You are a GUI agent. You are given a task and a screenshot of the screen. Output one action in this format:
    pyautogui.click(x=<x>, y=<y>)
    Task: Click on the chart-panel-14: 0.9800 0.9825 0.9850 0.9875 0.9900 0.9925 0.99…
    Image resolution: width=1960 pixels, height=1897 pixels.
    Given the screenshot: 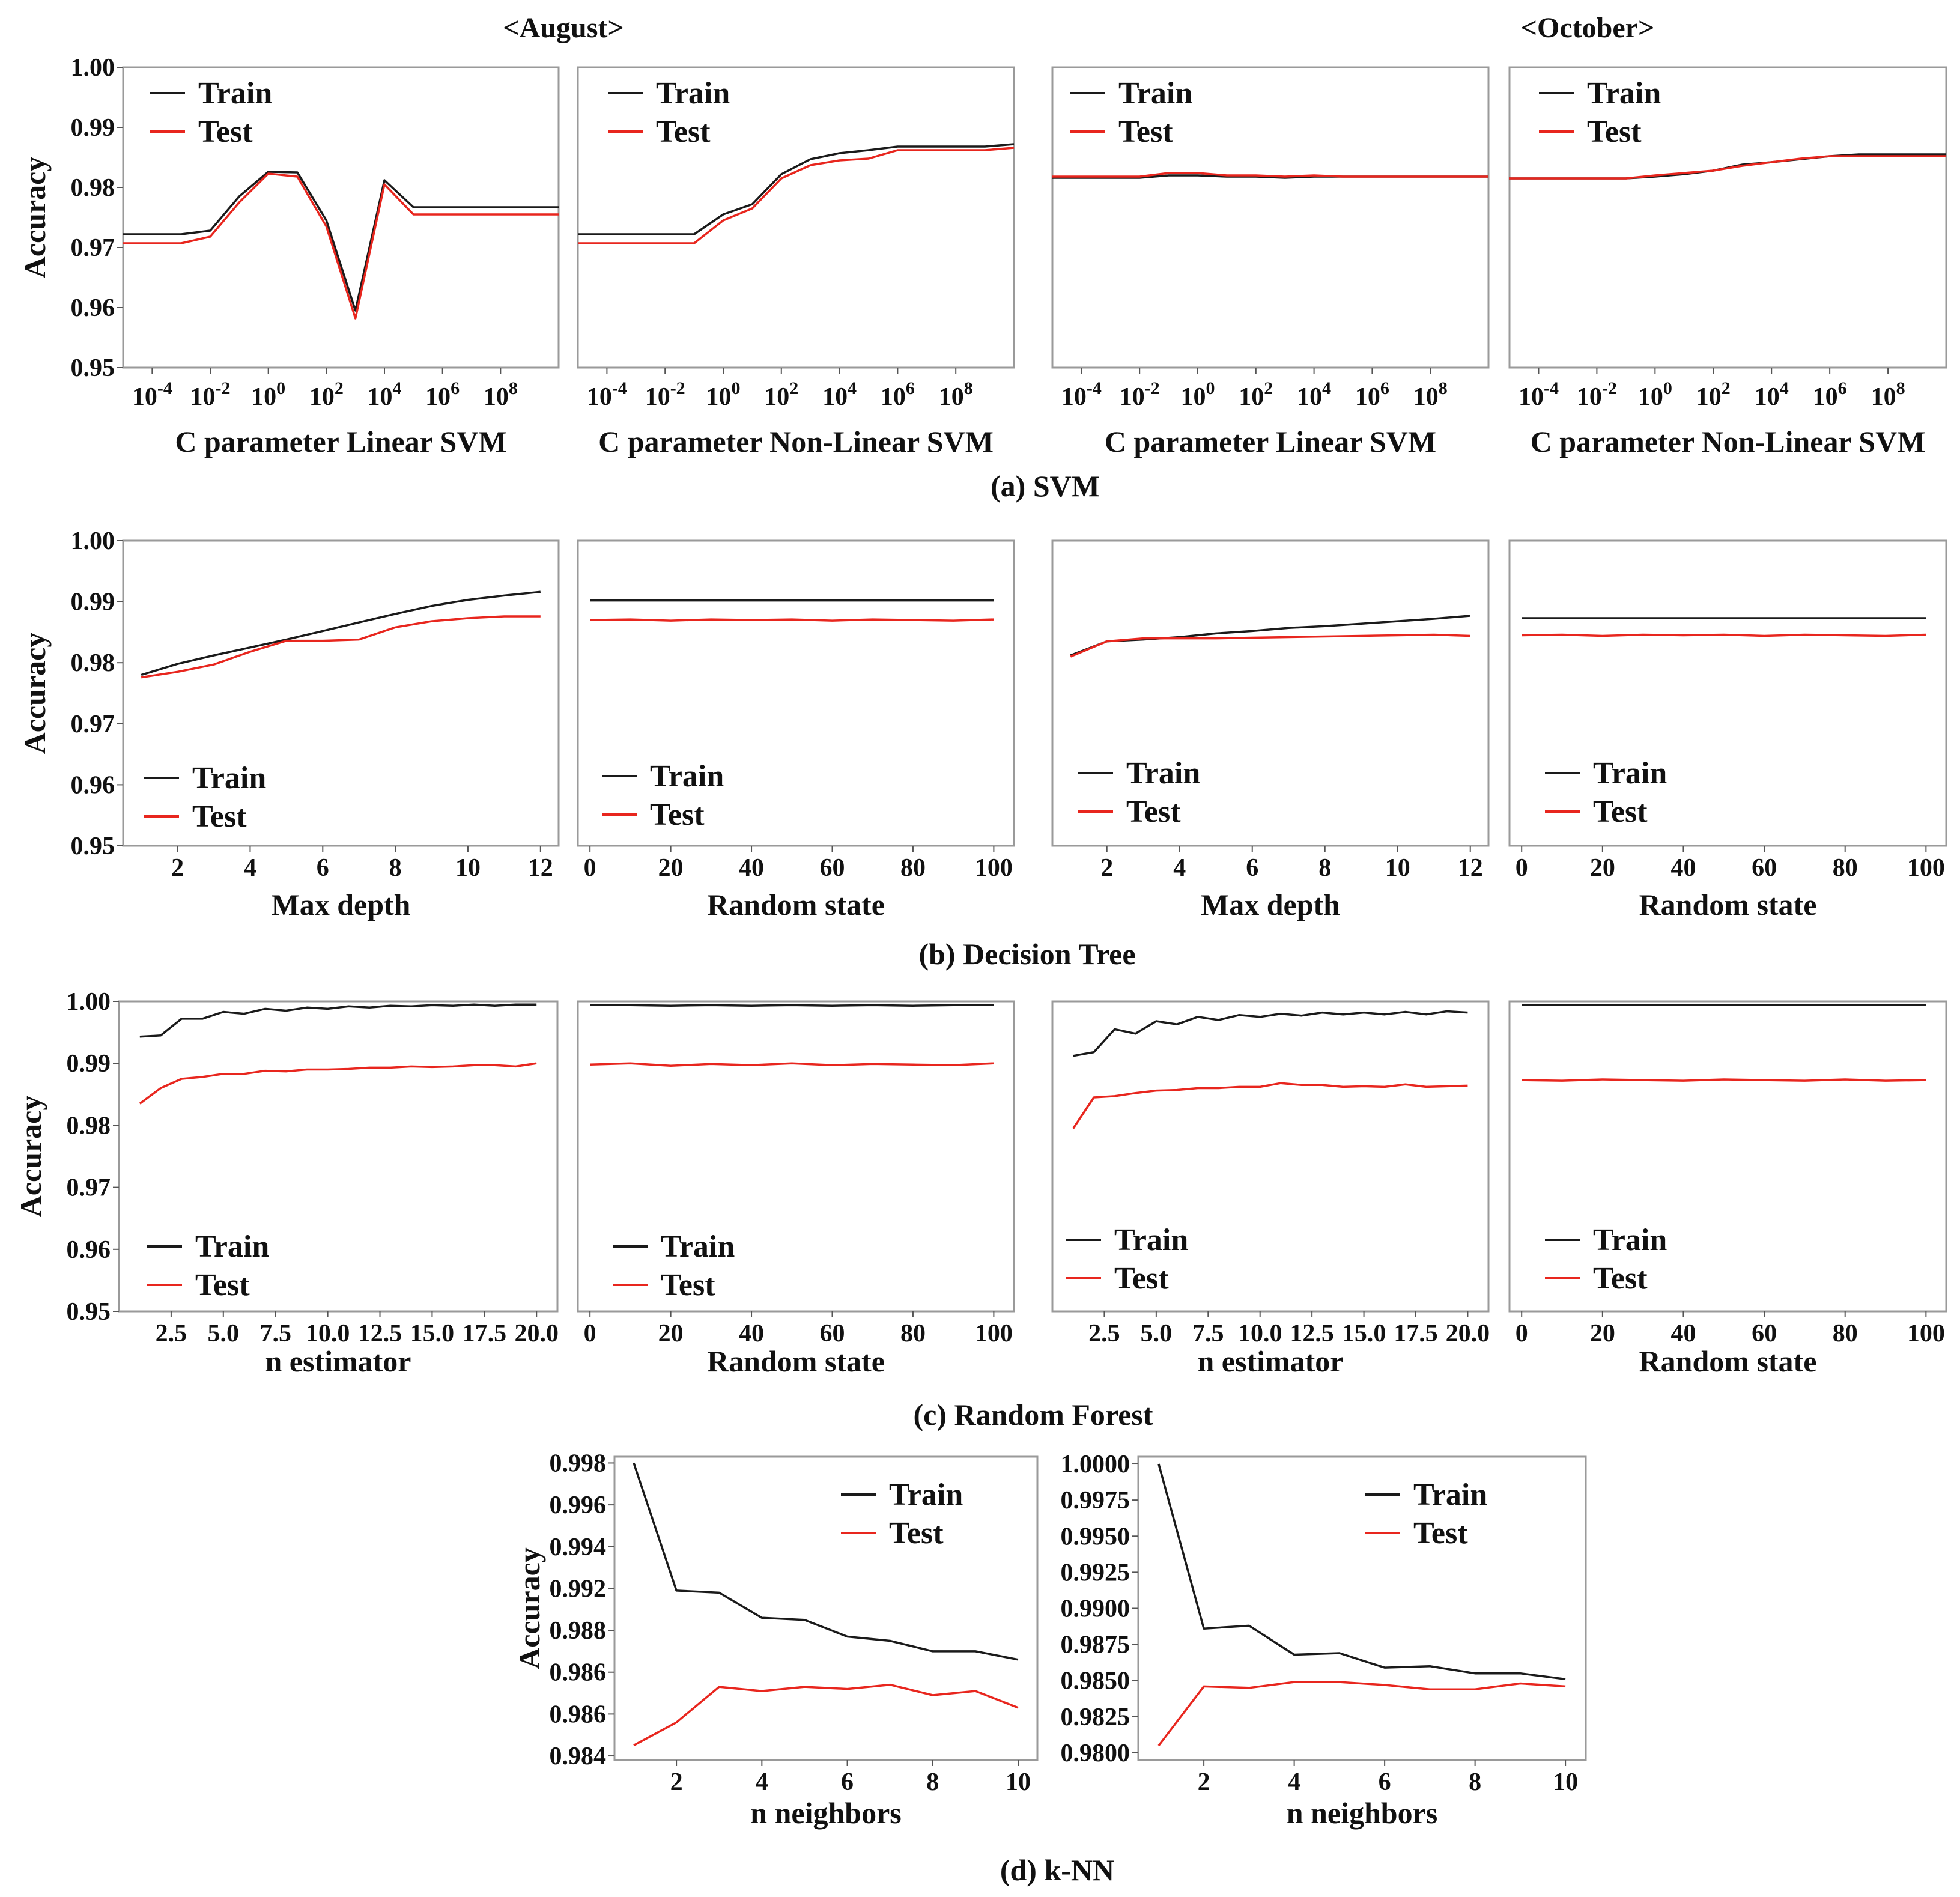 What is the action you would take?
    pyautogui.click(x=1324, y=1640)
    